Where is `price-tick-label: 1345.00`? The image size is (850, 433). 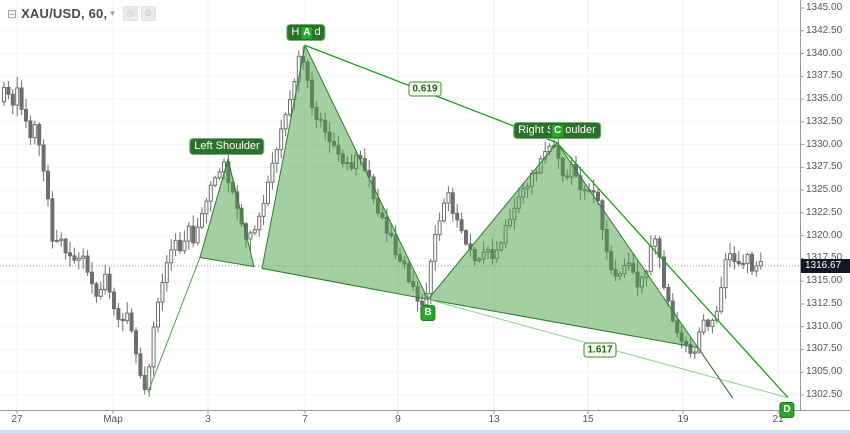 price-tick-label: 1345.00 is located at coordinates (824, 7).